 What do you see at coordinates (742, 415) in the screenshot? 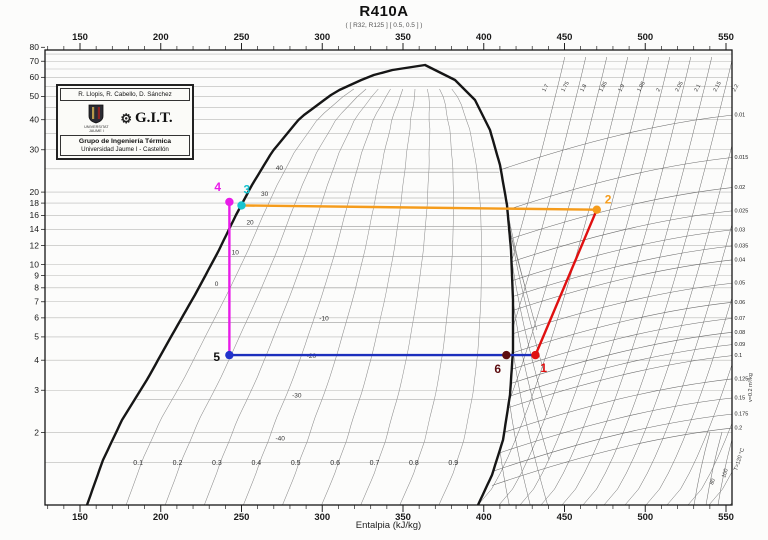
I see `svg-text: 0.175` at bounding box center [742, 415].